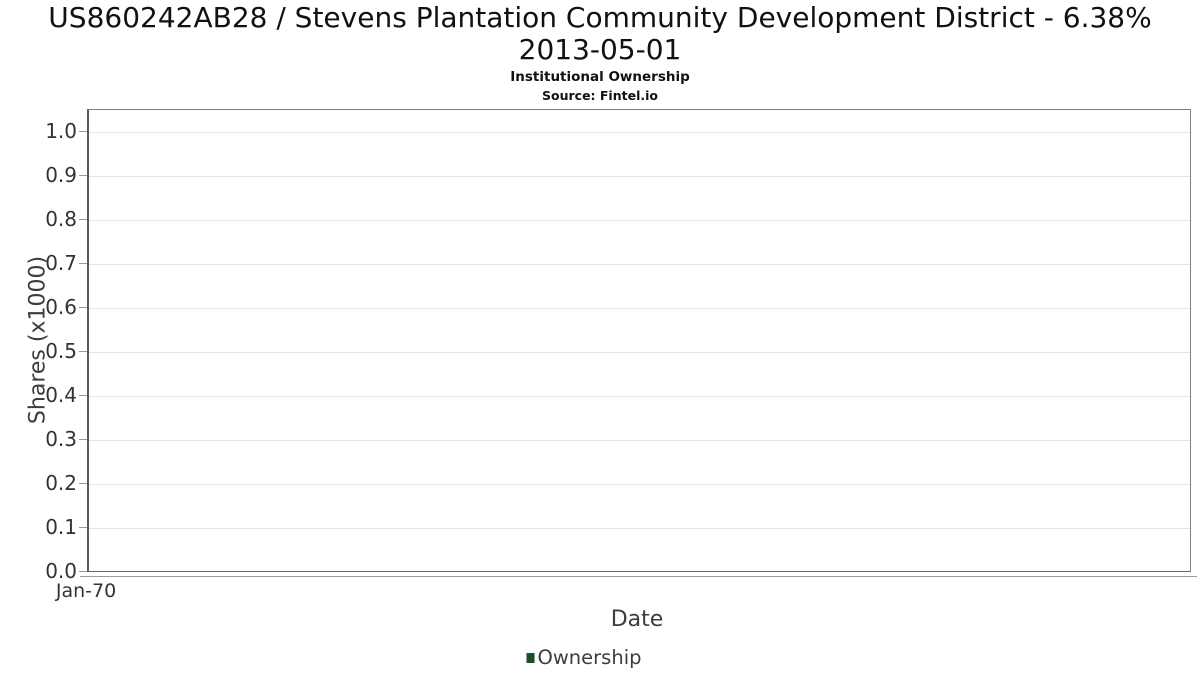  What do you see at coordinates (61, 395) in the screenshot?
I see `y-tick-label: 0.4` at bounding box center [61, 395].